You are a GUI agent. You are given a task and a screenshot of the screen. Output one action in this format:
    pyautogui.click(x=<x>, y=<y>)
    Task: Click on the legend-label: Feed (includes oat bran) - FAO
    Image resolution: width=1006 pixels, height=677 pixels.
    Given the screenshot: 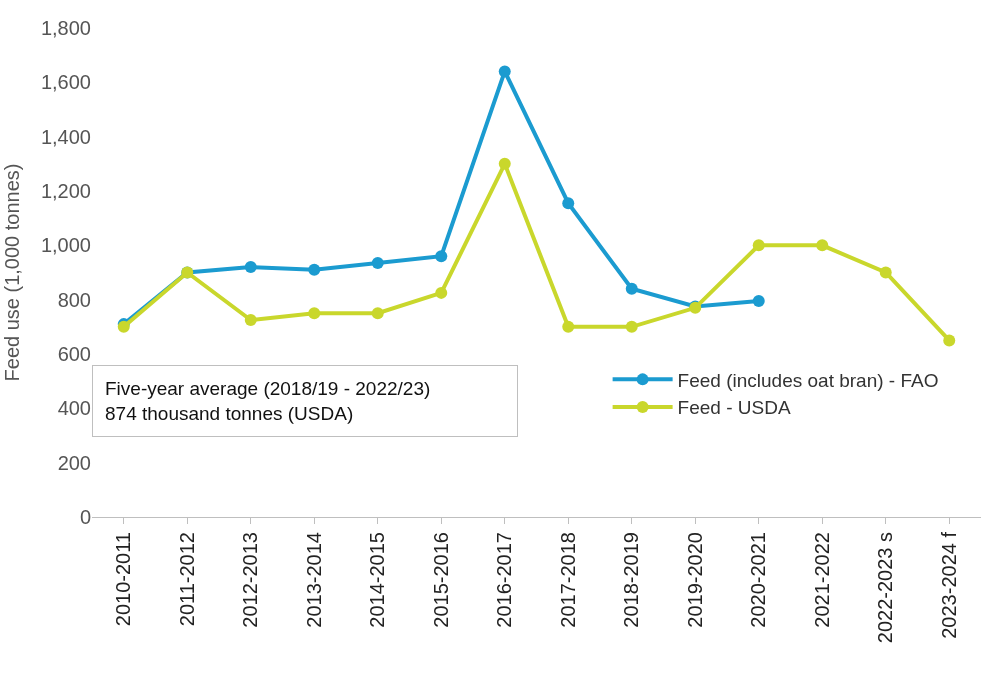 What is the action you would take?
    pyautogui.click(x=808, y=380)
    